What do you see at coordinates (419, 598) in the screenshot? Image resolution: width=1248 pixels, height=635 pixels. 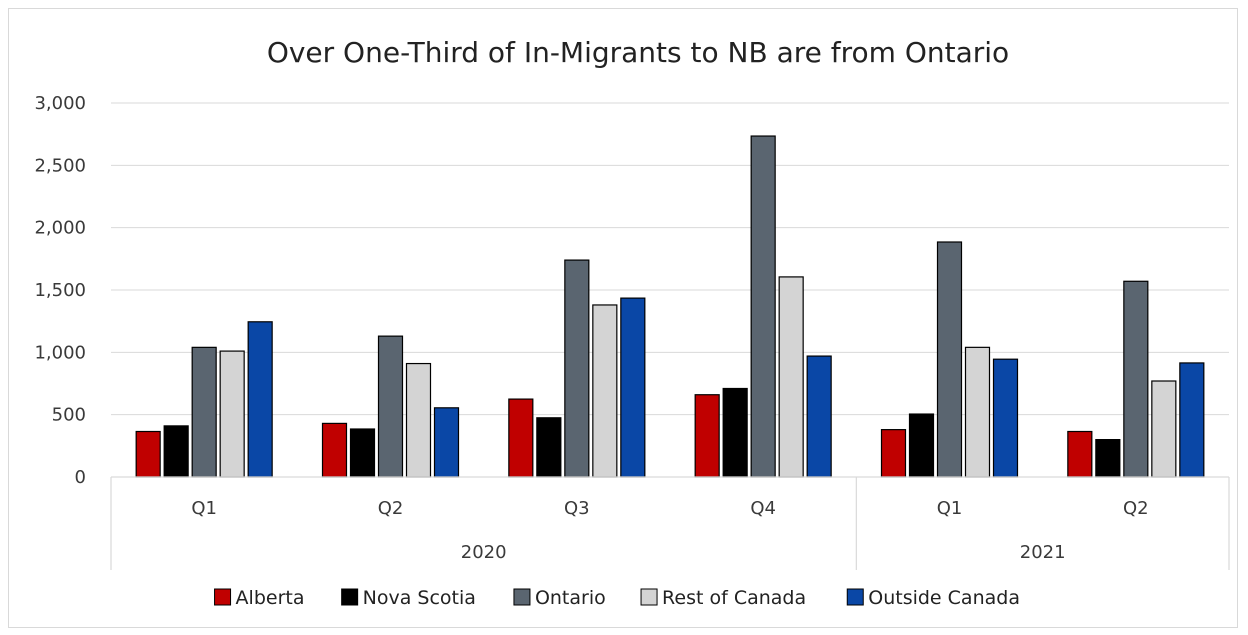 I see `legend-label-nova-scotia: Nova Scotia` at bounding box center [419, 598].